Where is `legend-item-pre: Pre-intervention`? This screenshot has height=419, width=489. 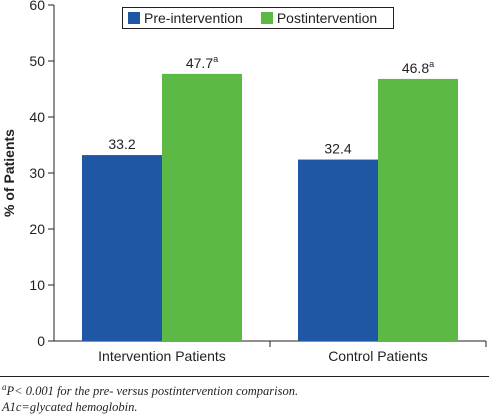
legend-item-pre: Pre-intervention is located at coordinates (185, 18).